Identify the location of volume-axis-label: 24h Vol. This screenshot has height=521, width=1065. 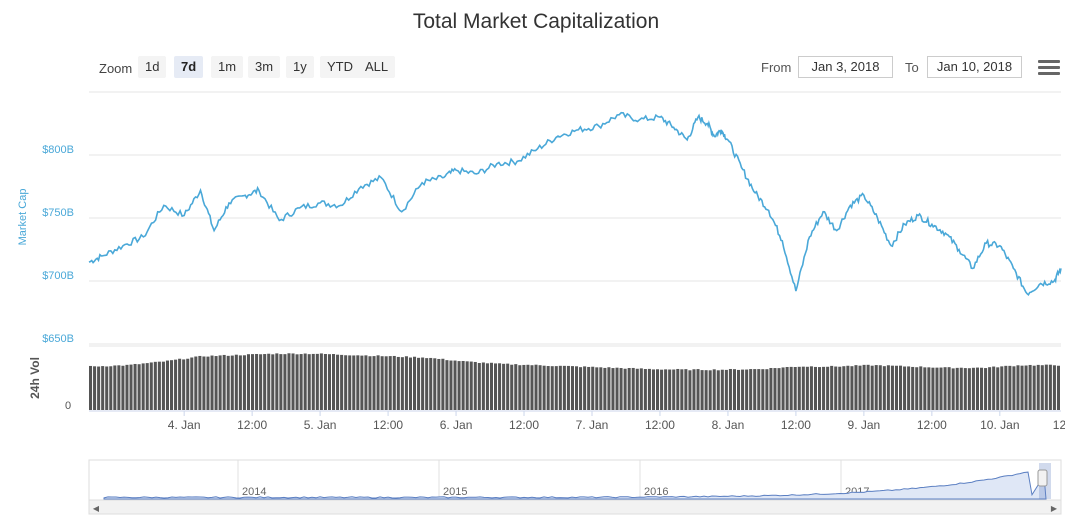
(35, 378).